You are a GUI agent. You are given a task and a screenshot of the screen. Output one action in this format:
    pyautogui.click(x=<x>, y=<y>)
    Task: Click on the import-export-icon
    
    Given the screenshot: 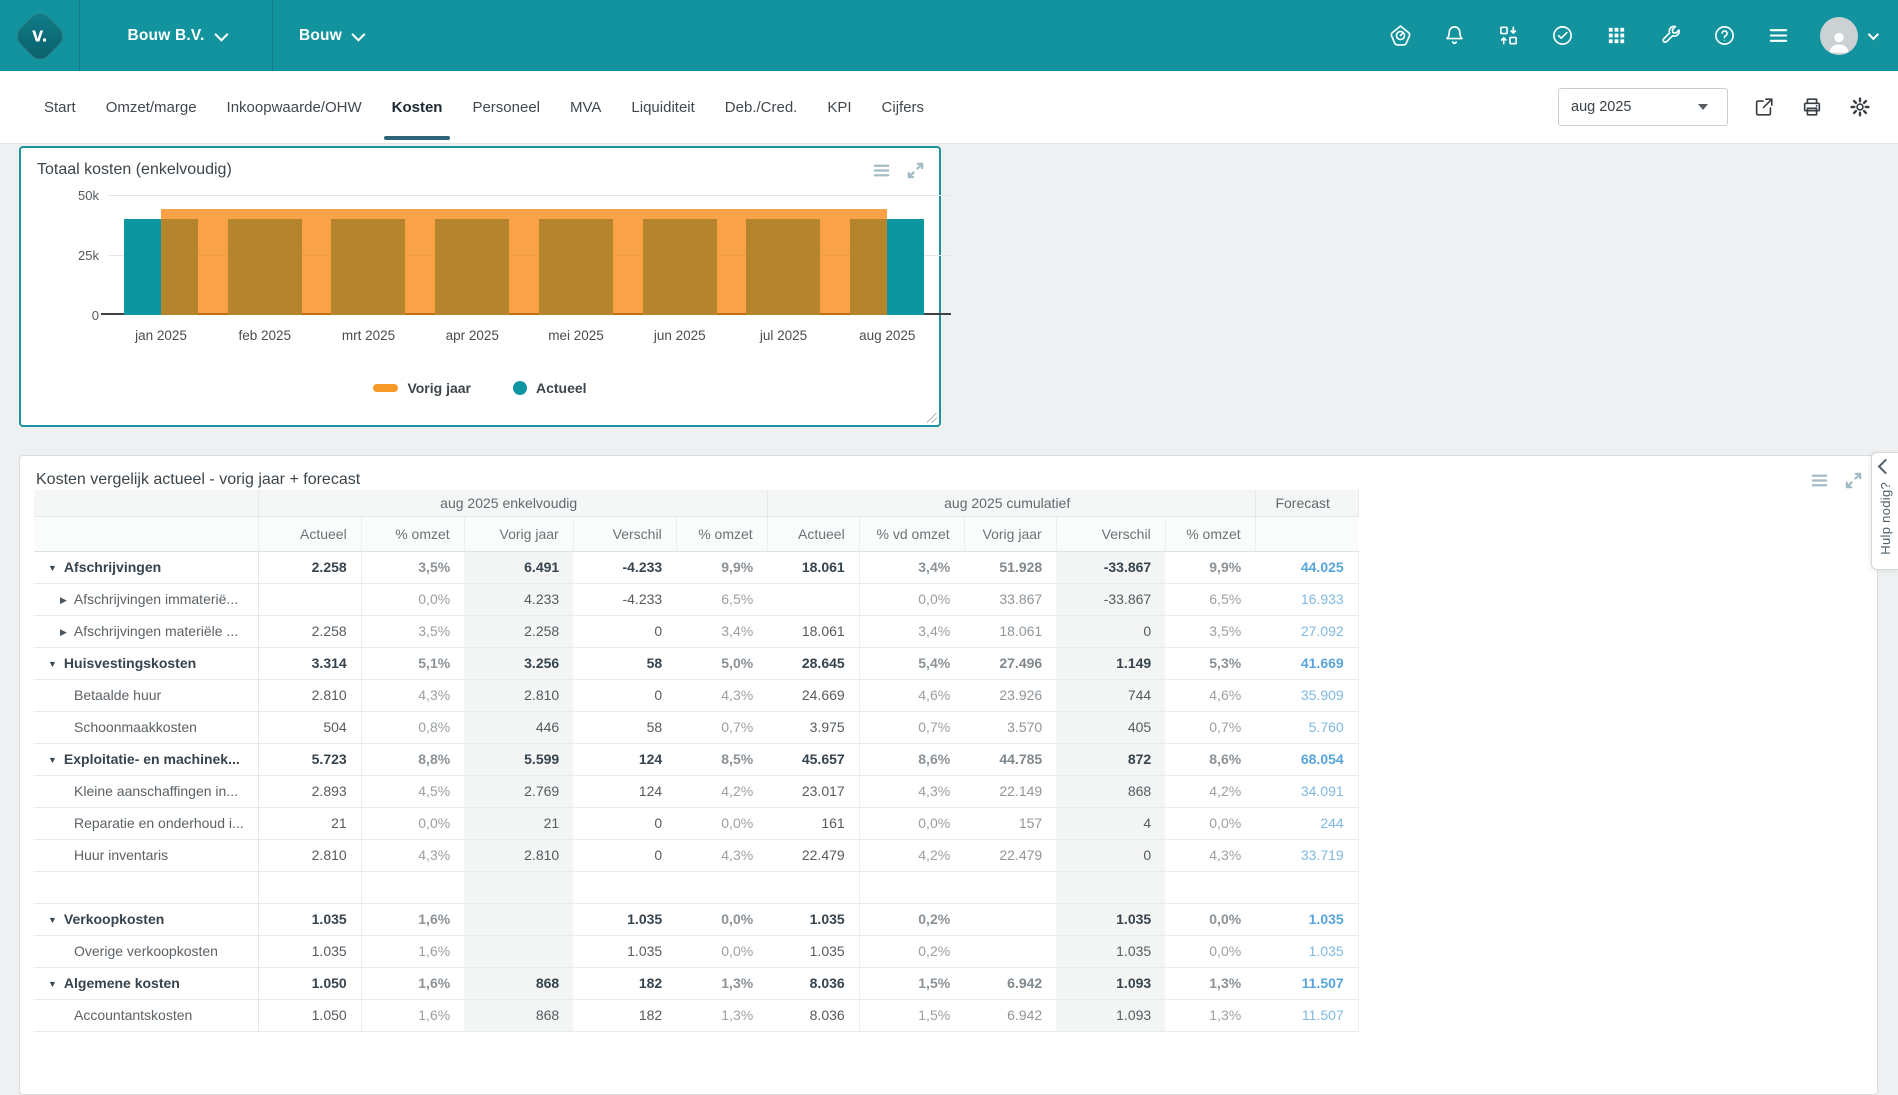 What is the action you would take?
    pyautogui.click(x=1508, y=36)
    